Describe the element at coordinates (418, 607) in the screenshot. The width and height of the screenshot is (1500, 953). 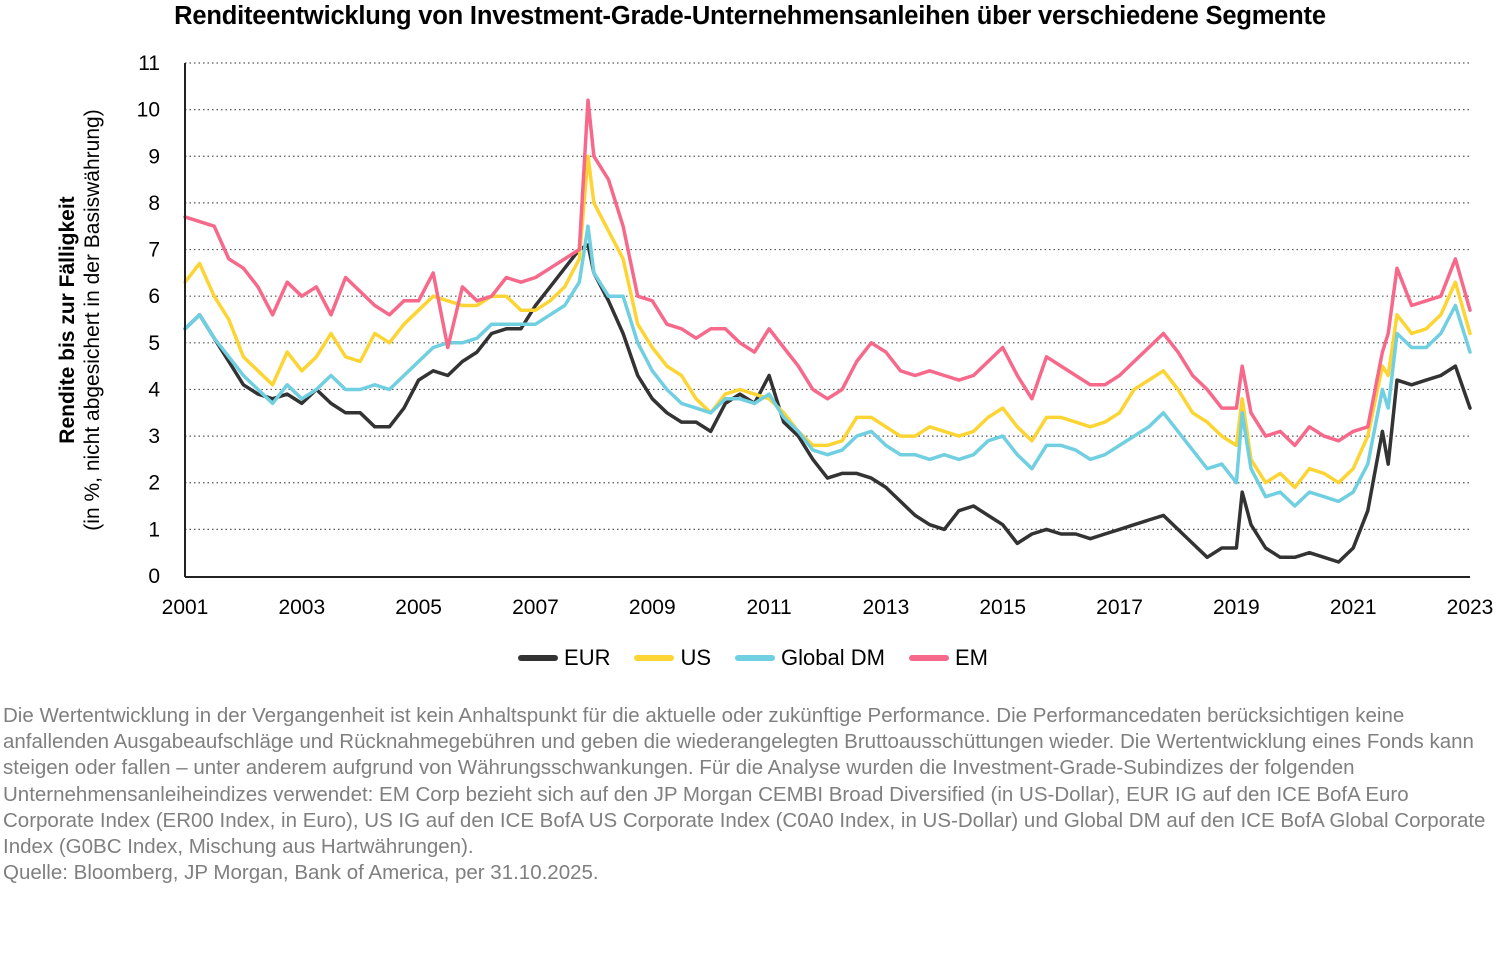
I see `x-tick-label: 2005` at that location.